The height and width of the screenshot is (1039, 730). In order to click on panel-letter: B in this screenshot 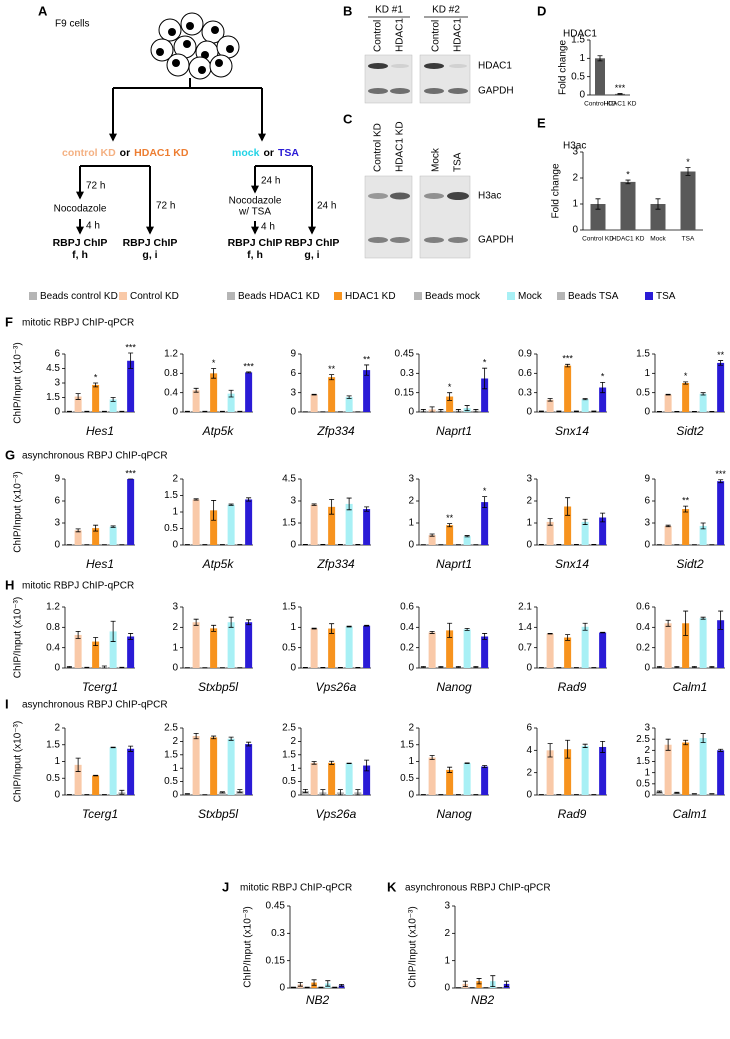, I will do `click(347, 10)`.